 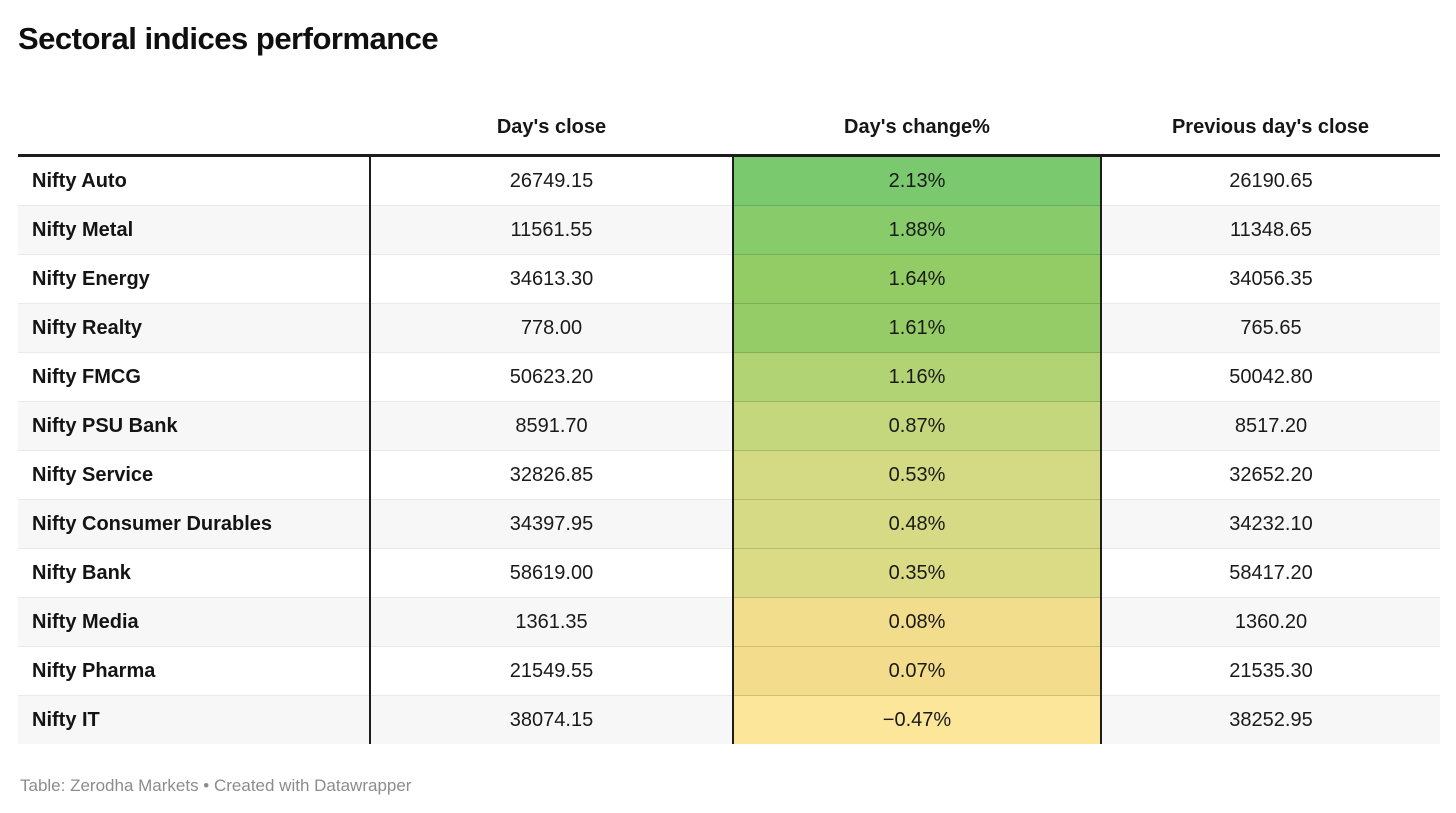 What do you see at coordinates (1270, 524) in the screenshot?
I see `previous-close-cell: 34232.10` at bounding box center [1270, 524].